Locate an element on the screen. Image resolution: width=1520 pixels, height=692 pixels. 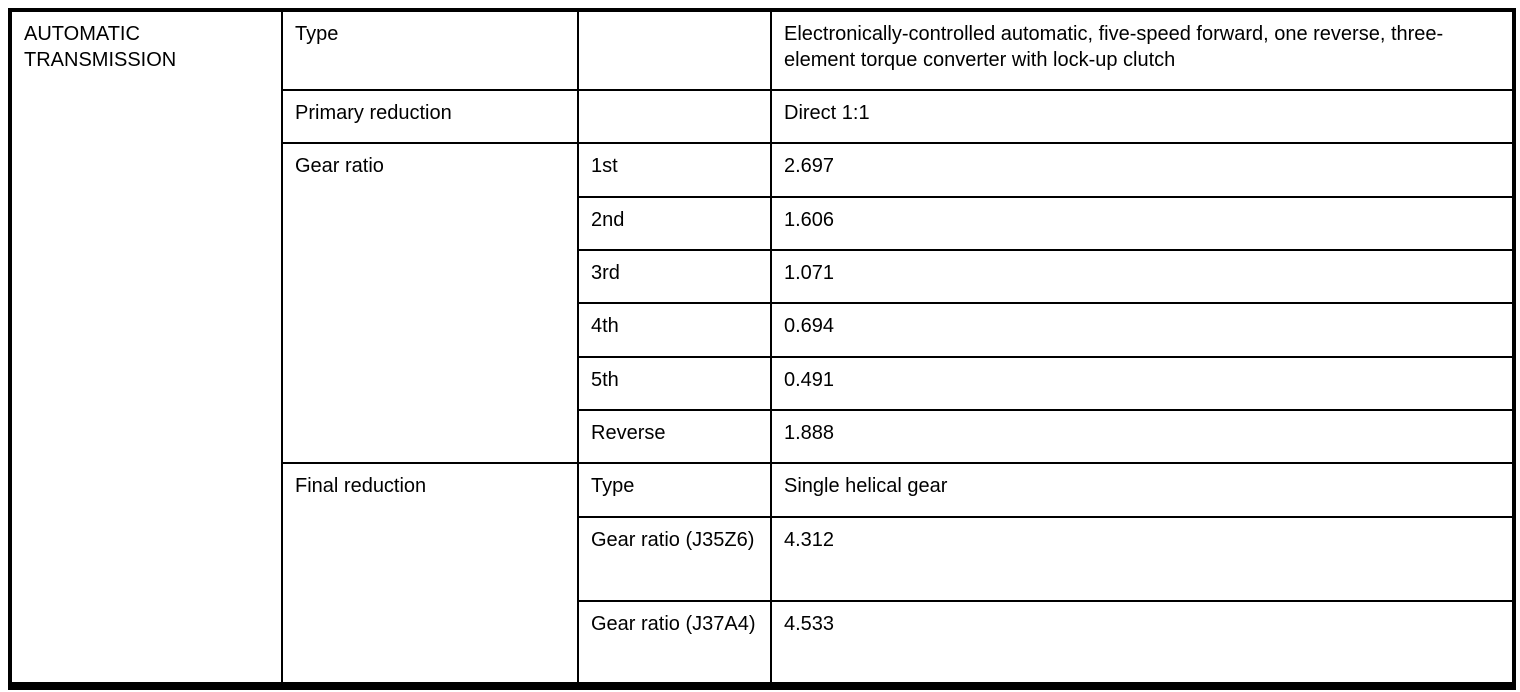
spec-label-cell: Gear ratio is located at coordinates (430, 303).